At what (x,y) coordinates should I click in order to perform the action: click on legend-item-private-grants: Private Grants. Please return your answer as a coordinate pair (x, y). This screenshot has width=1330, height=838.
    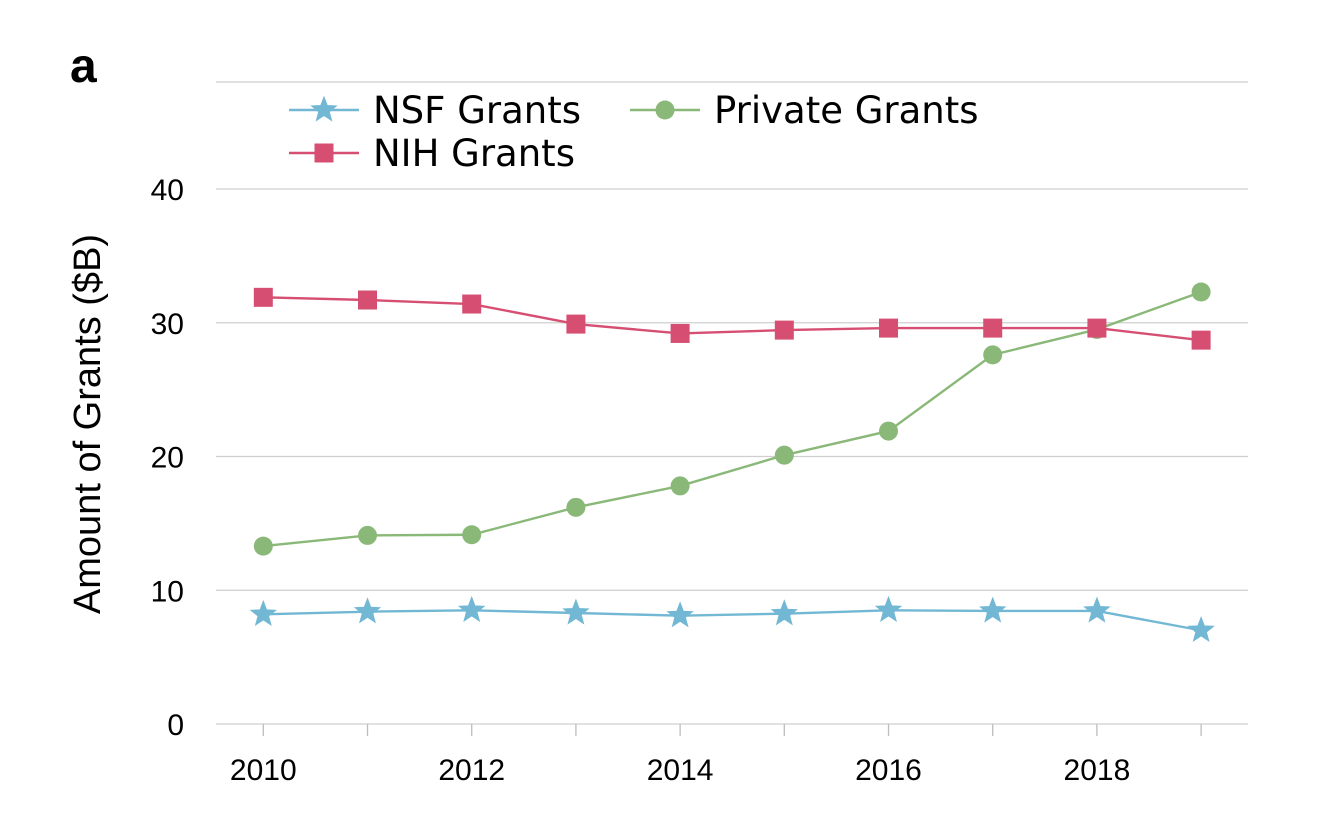
    Looking at the image, I should click on (804, 110).